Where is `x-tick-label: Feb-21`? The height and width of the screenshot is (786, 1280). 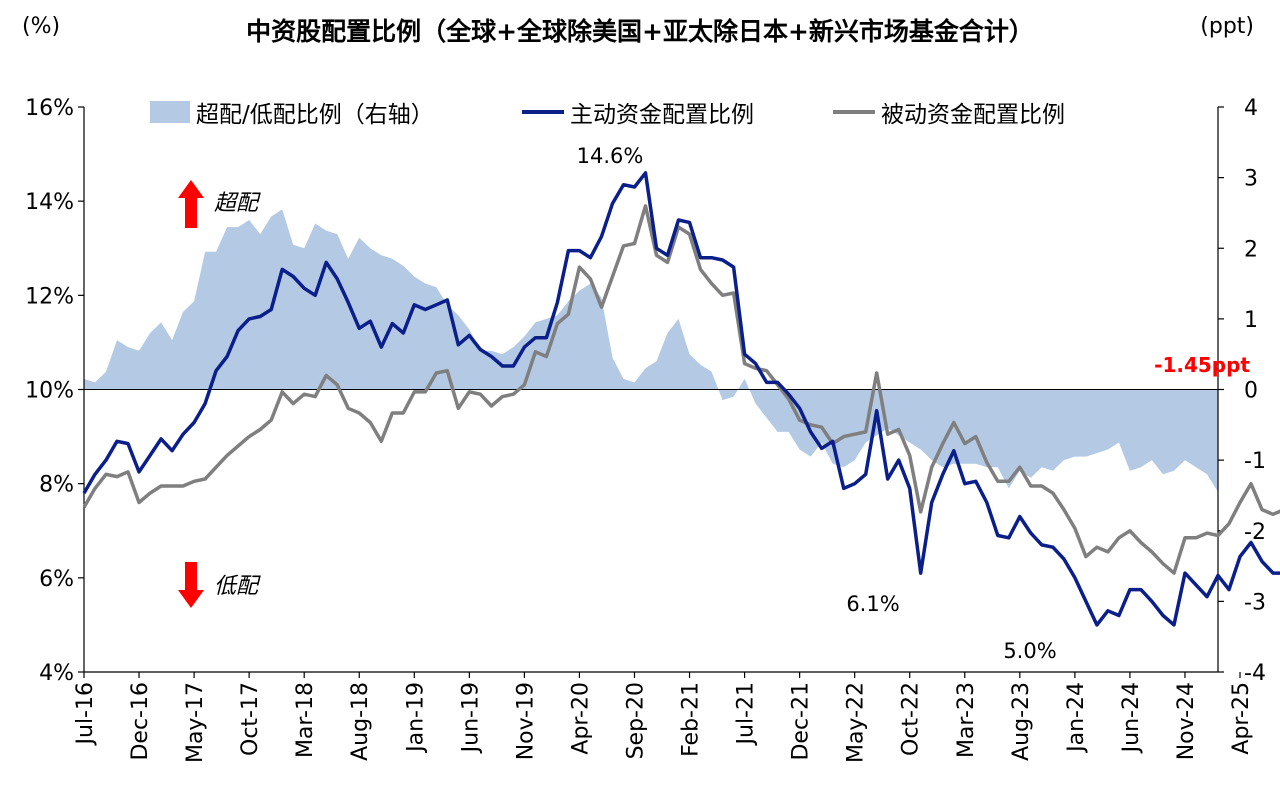
x-tick-label: Feb-21 is located at coordinates (691, 719).